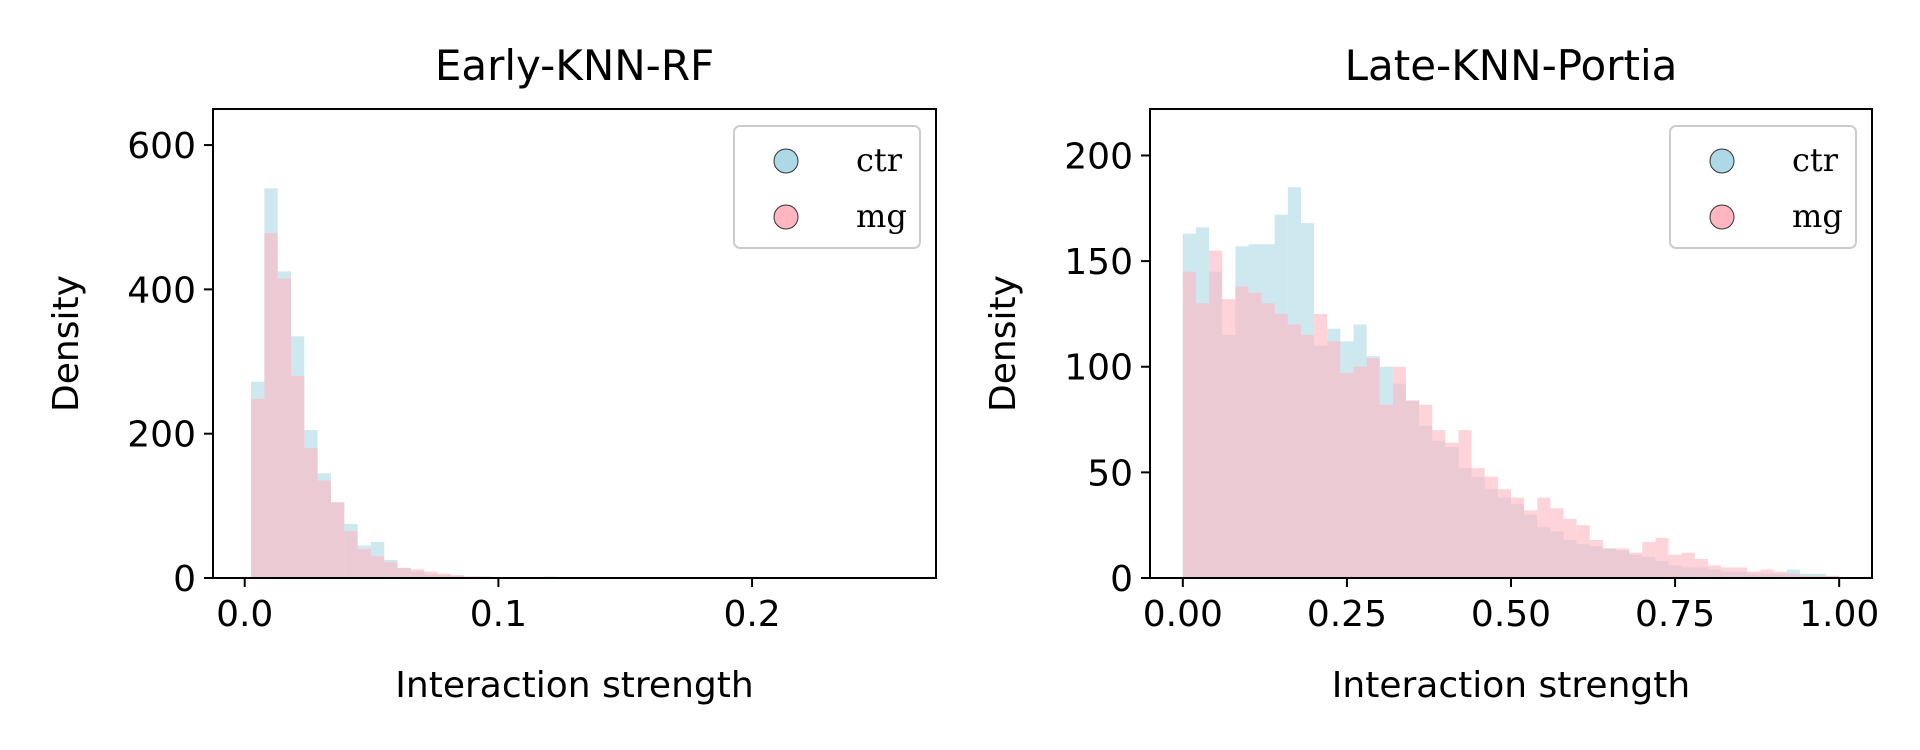 This screenshot has height=750, width=1920. What do you see at coordinates (1098, 368) in the screenshot?
I see `y-tick-label: 100` at bounding box center [1098, 368].